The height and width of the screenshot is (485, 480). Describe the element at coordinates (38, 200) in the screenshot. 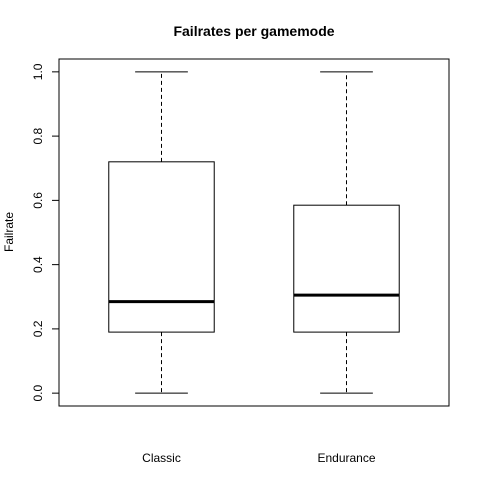

I see `y-tick-label: 0.6` at that location.